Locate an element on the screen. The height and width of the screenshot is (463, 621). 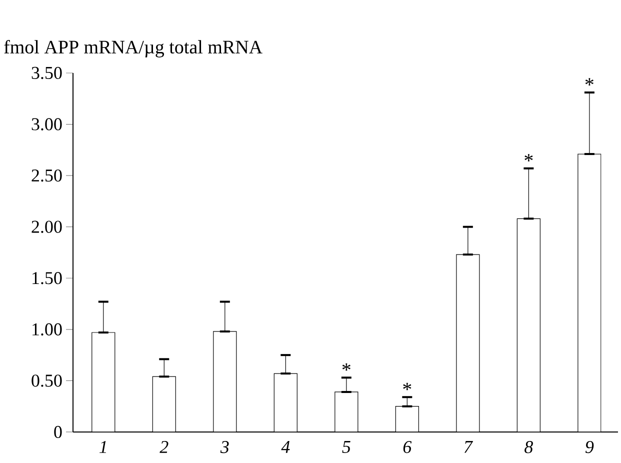
y-tick-label: 1.50 is located at coordinates (47, 278).